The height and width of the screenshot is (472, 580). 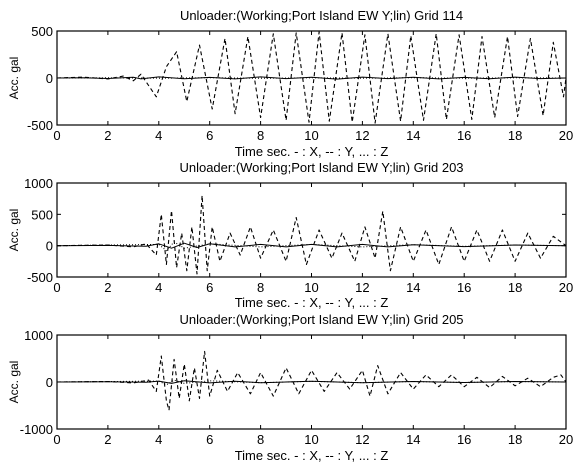 I want to click on series-line-dash, so click(x=311, y=380).